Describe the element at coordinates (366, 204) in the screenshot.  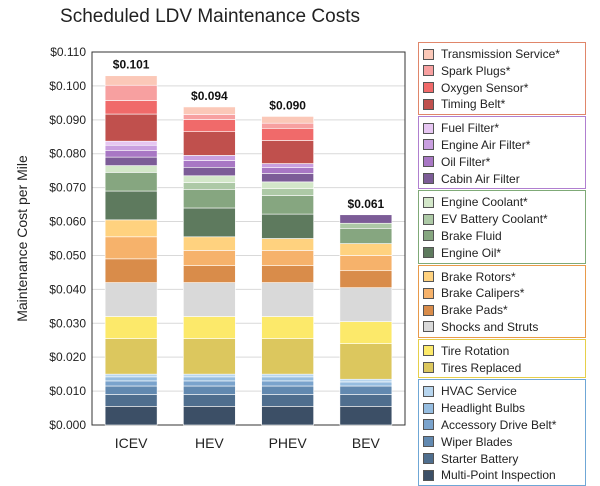
I see `bar-total-label: $0.061` at that location.